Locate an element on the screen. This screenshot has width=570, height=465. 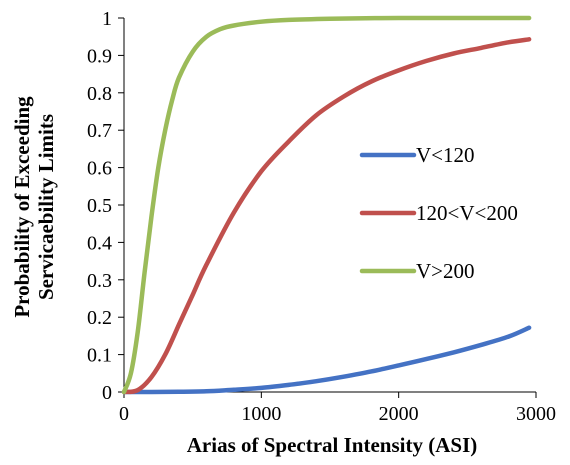
y-axis-title-line: Servicaebility Limits is located at coordinates (46, 207).